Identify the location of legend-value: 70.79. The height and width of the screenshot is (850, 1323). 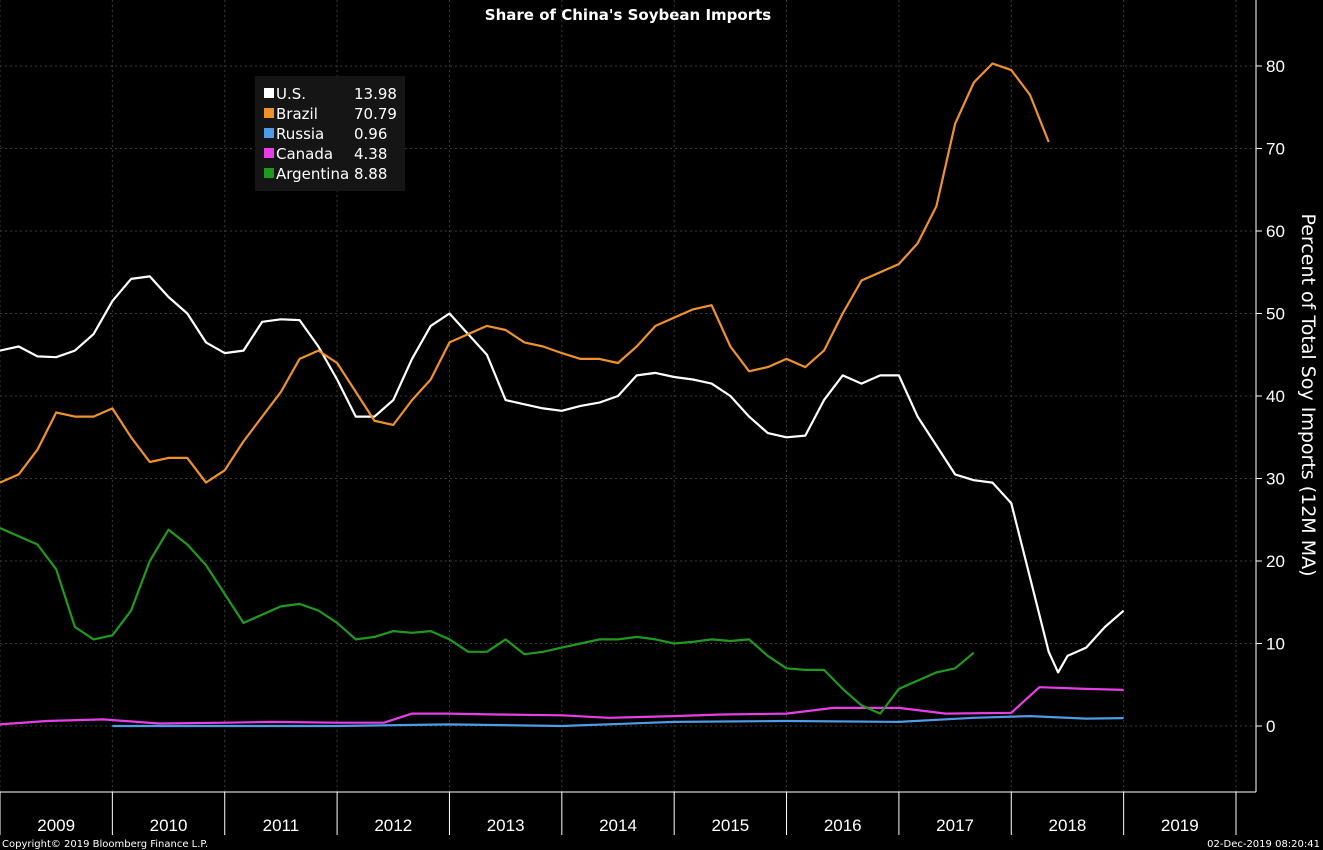
(375, 114).